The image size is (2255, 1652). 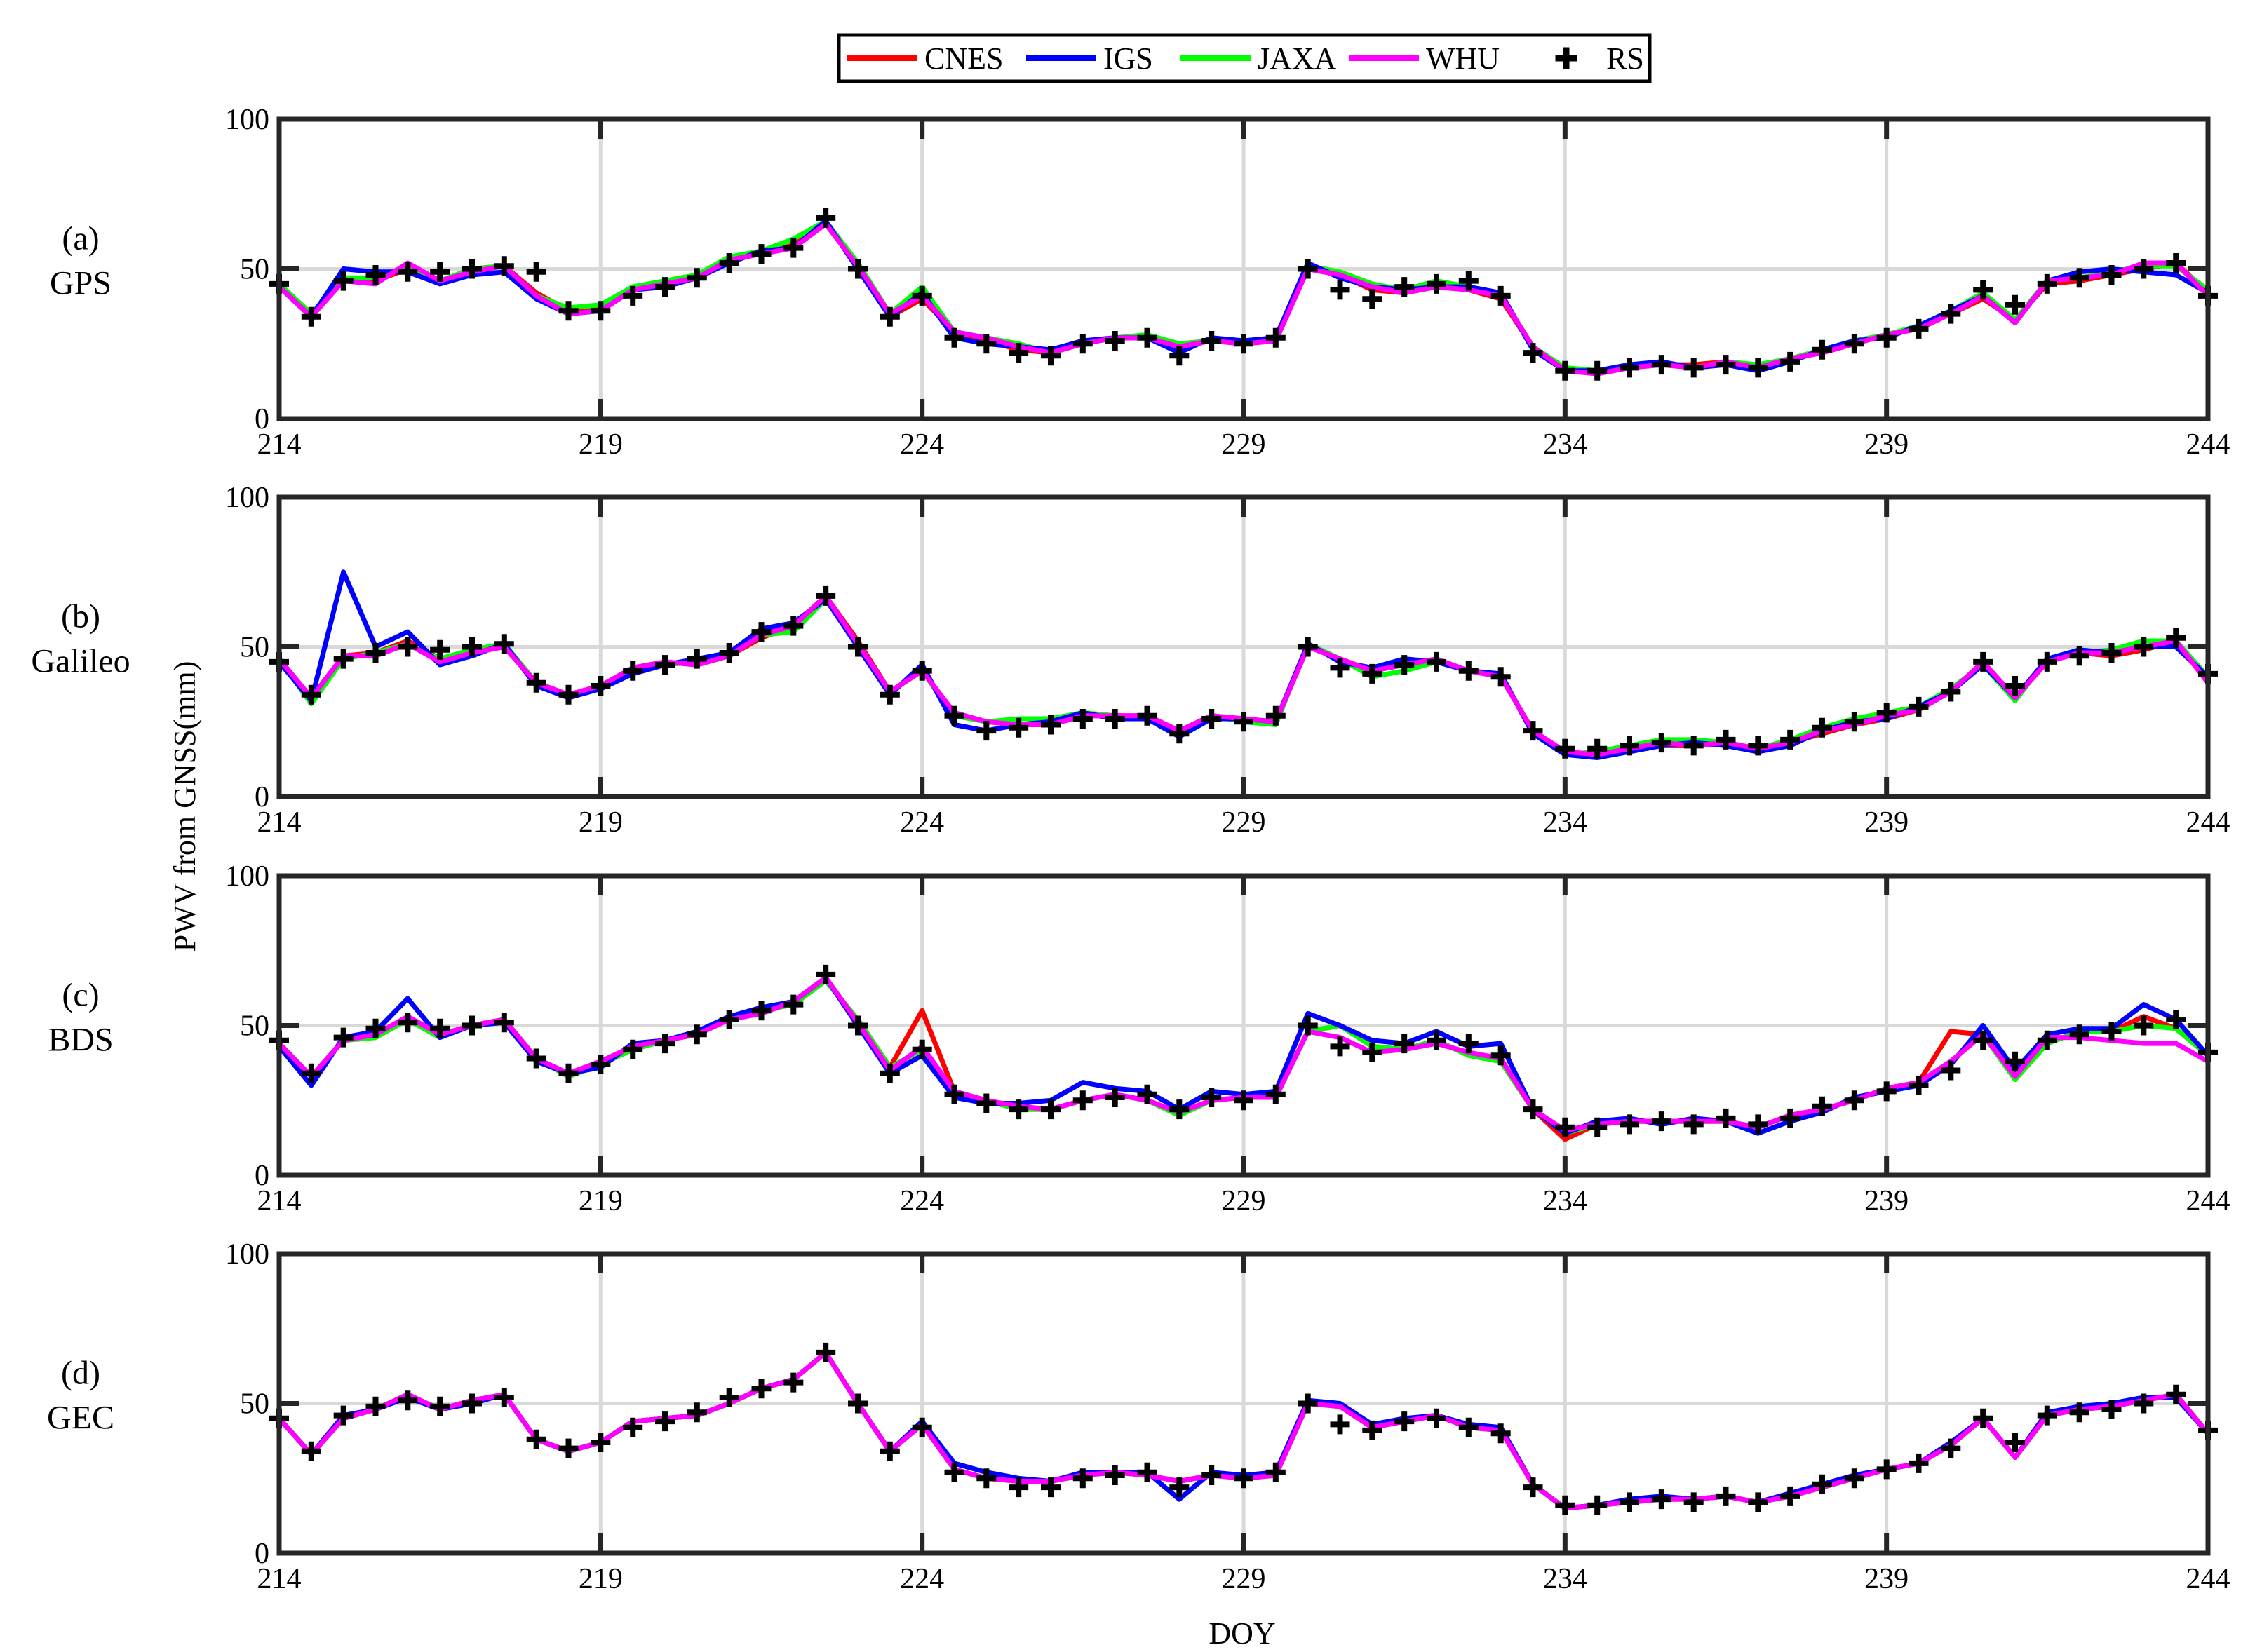 What do you see at coordinates (80, 238) in the screenshot?
I see `panel-letter: (a)` at bounding box center [80, 238].